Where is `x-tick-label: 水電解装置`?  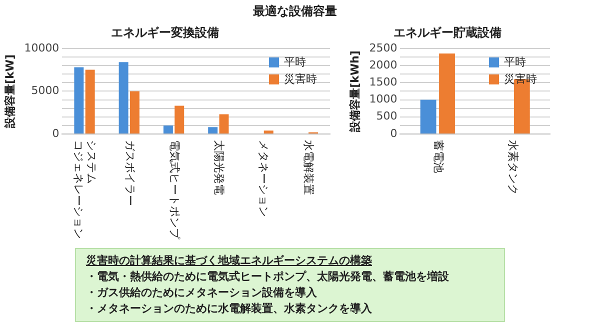 x-tick-label: 水電解装置 is located at coordinates (308, 167).